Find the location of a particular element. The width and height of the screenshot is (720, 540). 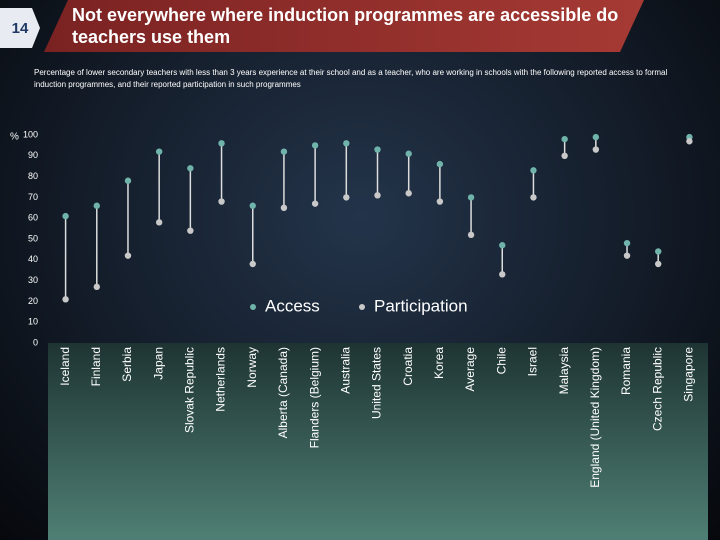

x-tick-label: Average is located at coordinates (470, 369).